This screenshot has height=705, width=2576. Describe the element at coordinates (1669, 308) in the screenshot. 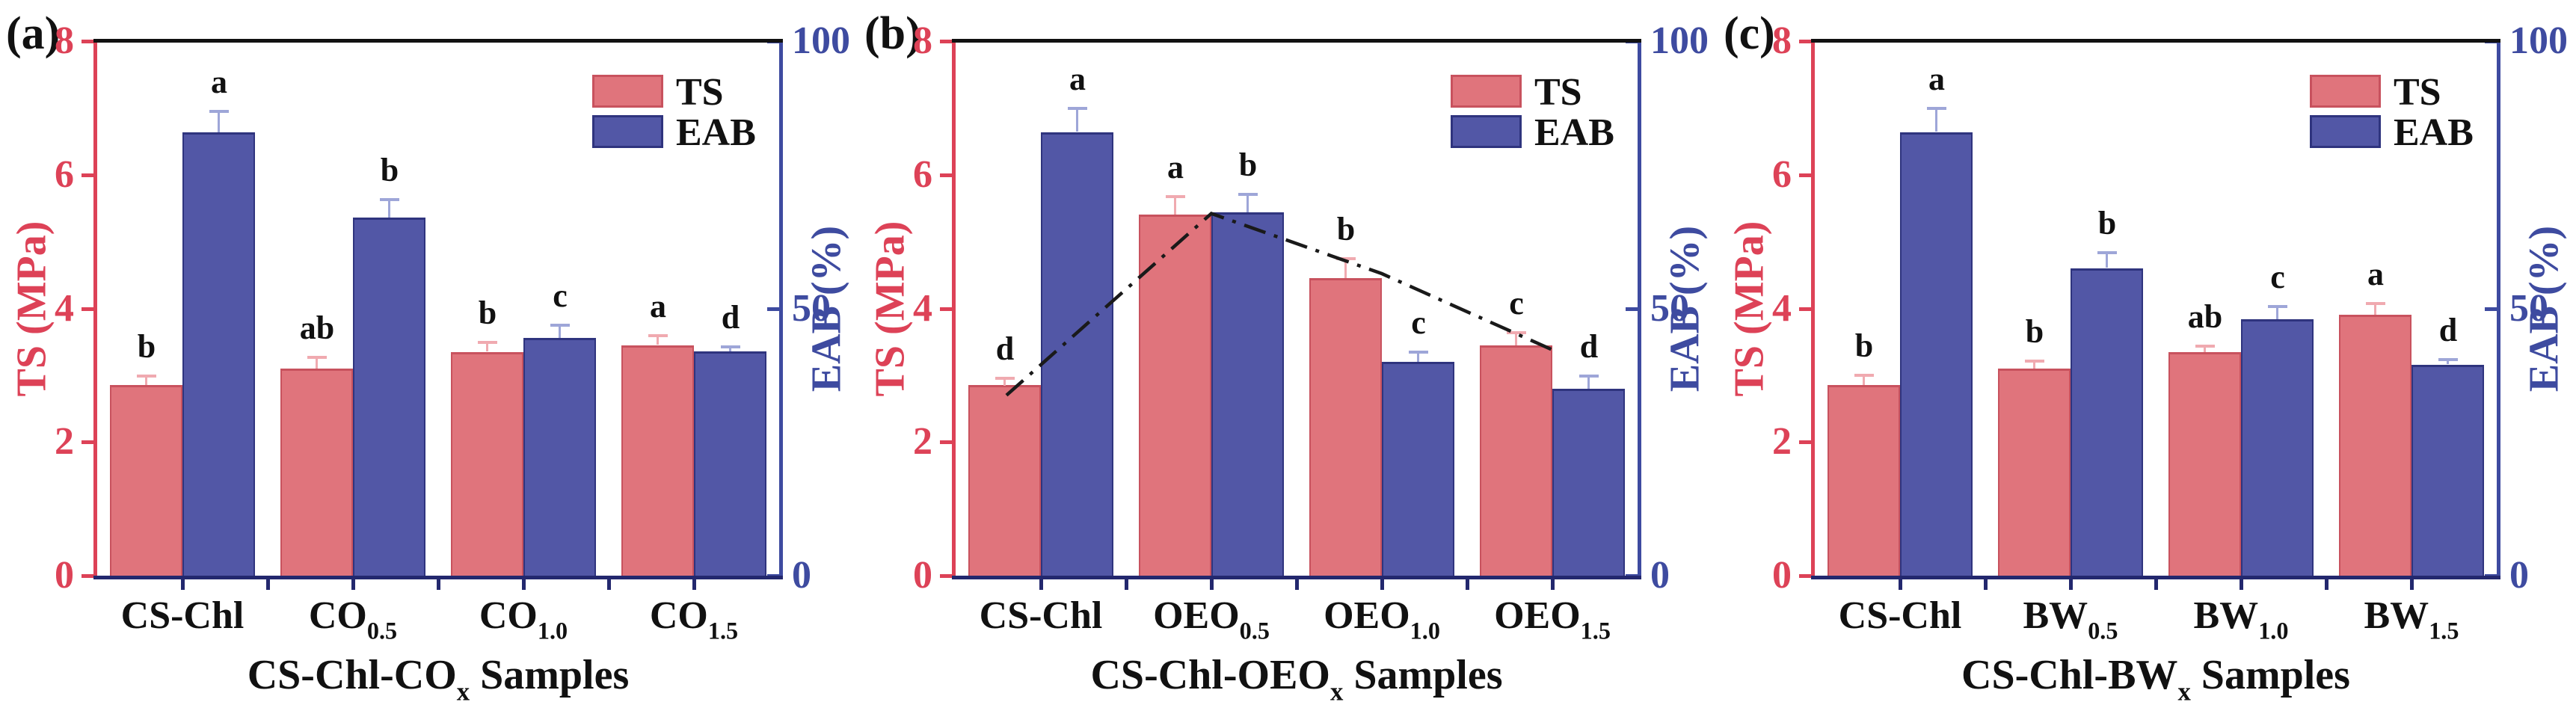

I see `right-axis-tick-label: 50` at that location.